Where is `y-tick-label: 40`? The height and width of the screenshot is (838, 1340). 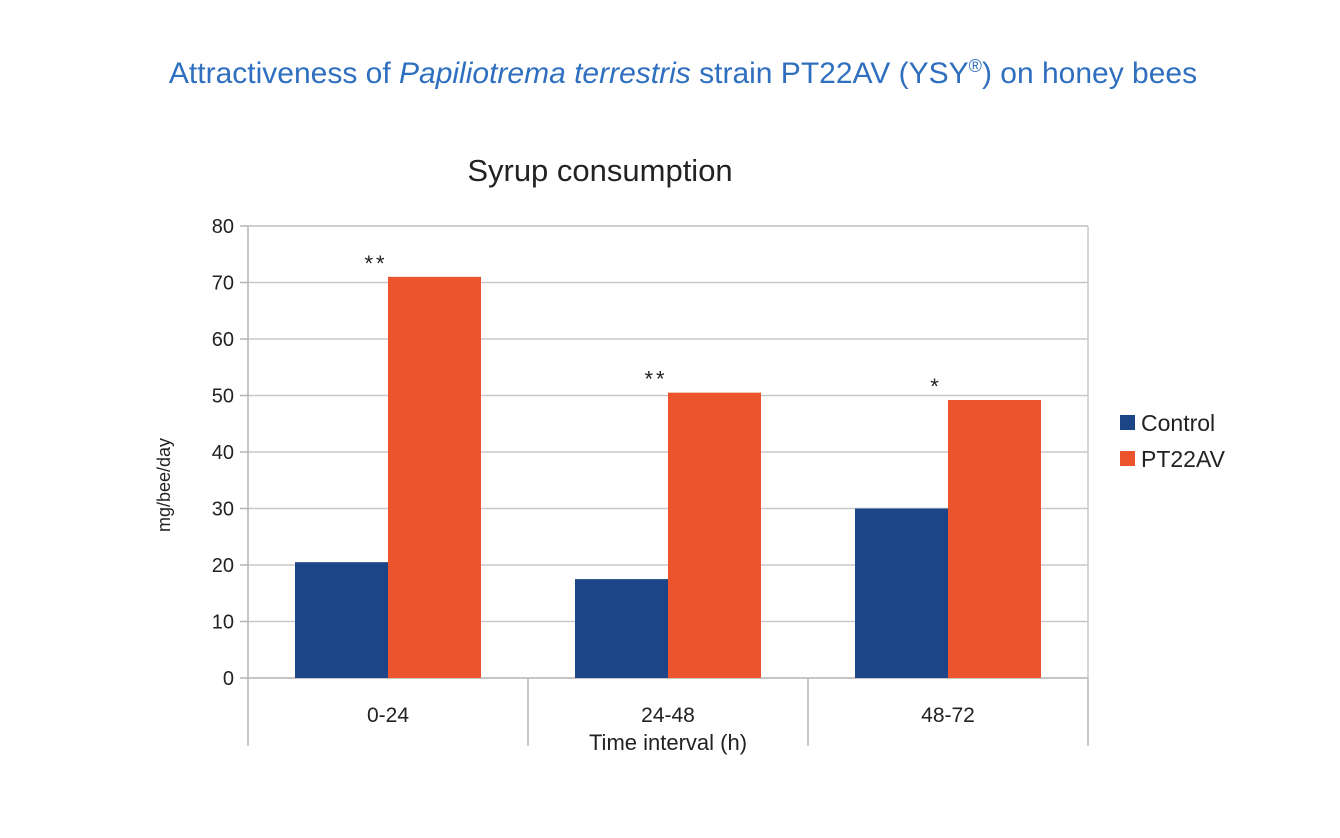
y-tick-label: 40 is located at coordinates (223, 453).